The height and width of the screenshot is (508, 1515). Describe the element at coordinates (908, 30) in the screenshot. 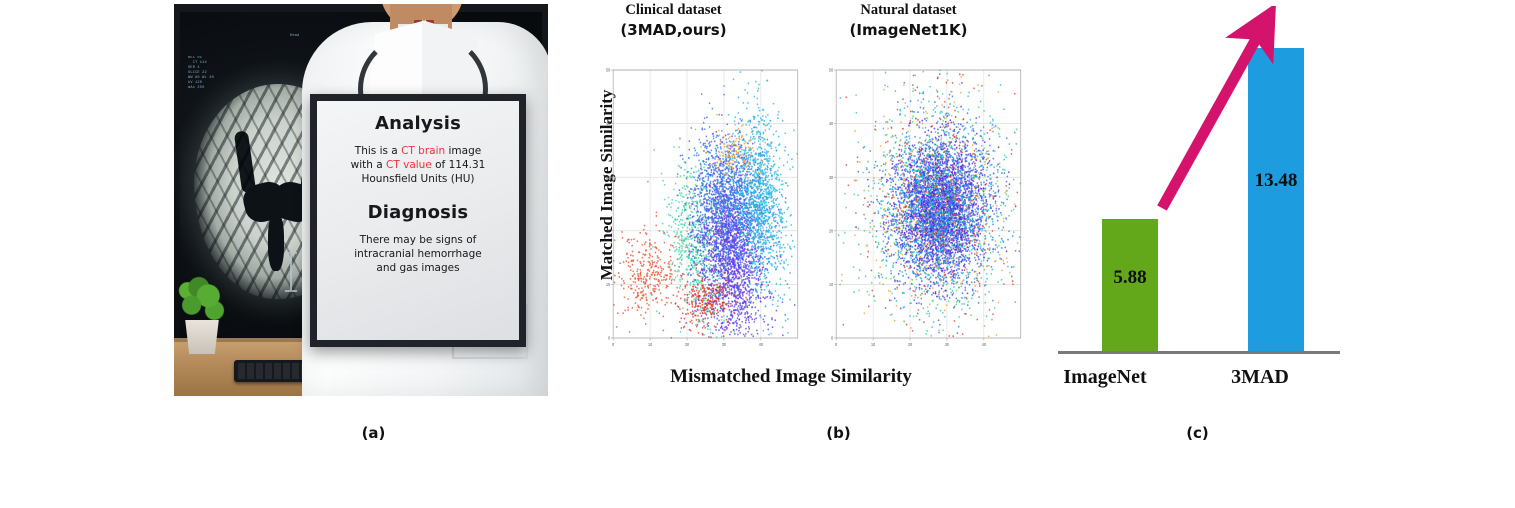

I see `natural-title-line2: (ImageNet1K)` at that location.